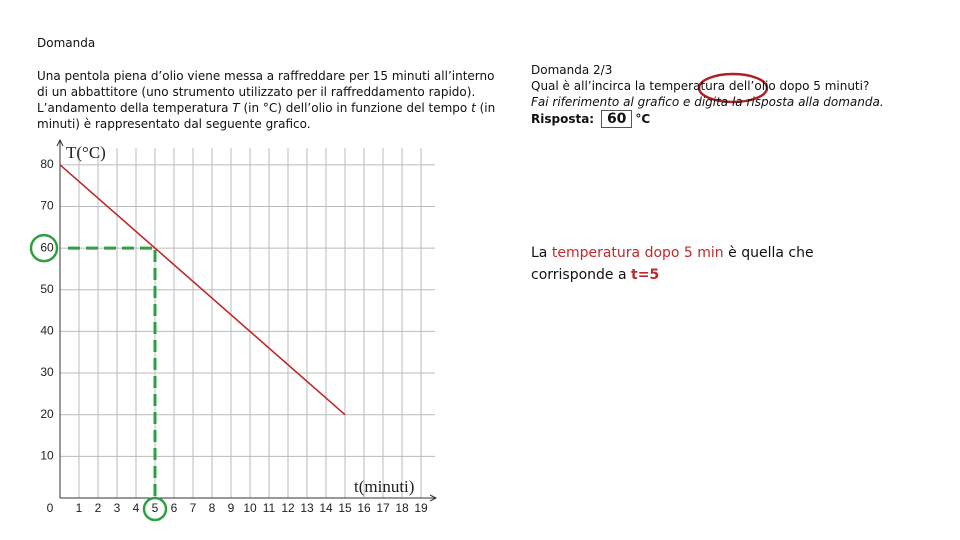 Image resolution: width=960 pixels, height=540 pixels. Describe the element at coordinates (421, 508) in the screenshot. I see `x-tick-label: 19` at that location.